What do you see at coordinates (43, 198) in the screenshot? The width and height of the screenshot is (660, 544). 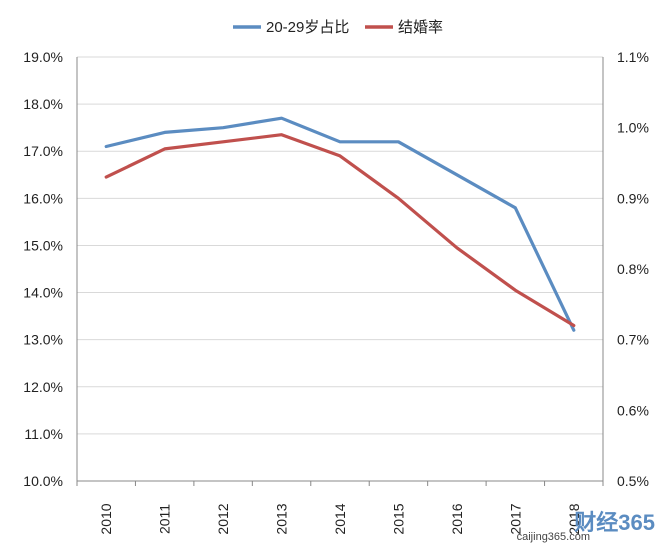 I see `left-tick-label: 16.0%` at bounding box center [43, 198].